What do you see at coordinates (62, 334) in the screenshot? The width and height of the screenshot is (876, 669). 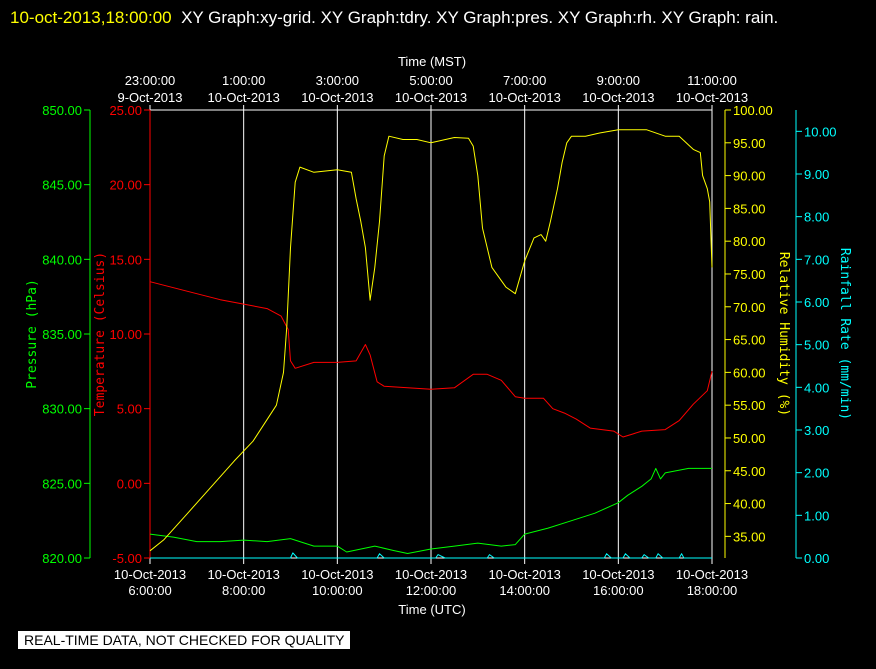 I see `pressure-tick-label: 835.00` at bounding box center [62, 334].